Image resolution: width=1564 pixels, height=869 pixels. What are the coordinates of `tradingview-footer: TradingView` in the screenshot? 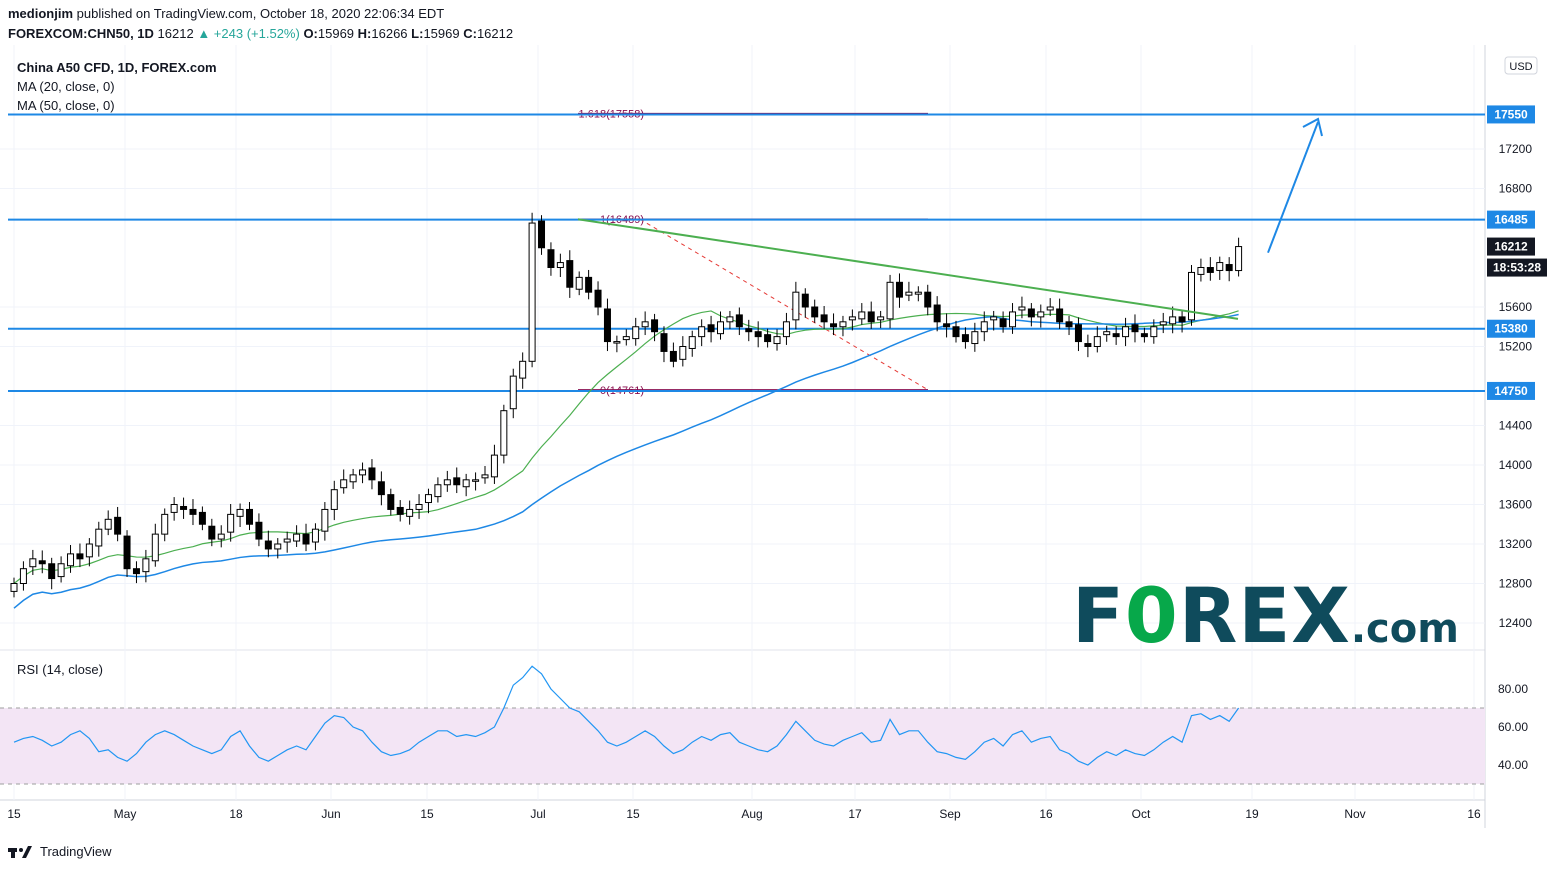 It's located at (60, 851).